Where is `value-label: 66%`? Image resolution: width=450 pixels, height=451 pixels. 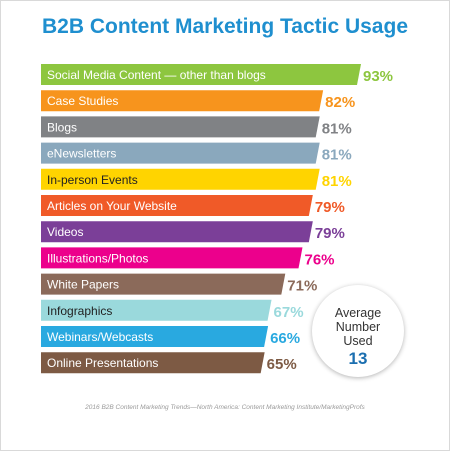 value-label: 66% is located at coordinates (285, 338).